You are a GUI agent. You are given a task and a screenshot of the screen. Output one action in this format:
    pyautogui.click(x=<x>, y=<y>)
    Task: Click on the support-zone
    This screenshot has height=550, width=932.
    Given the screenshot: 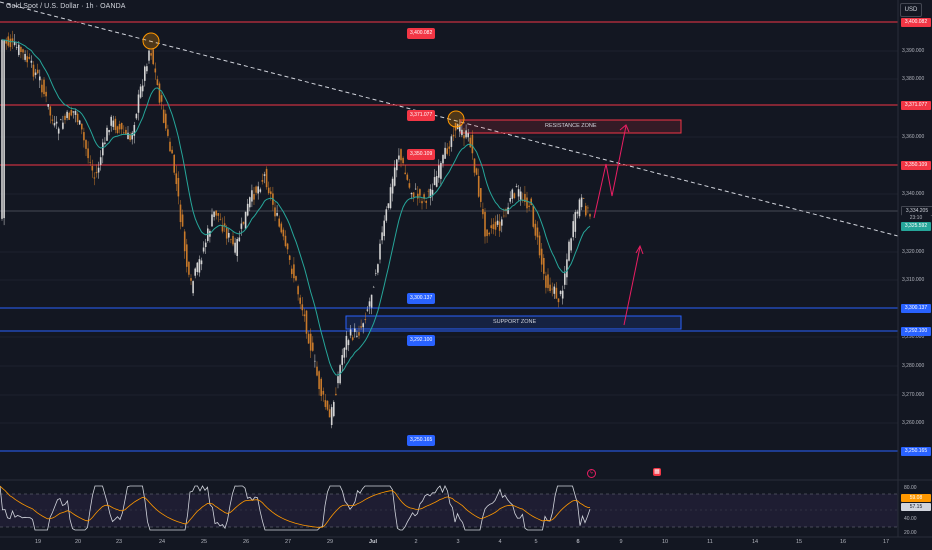 What is the action you would take?
    pyautogui.click(x=513, y=322)
    